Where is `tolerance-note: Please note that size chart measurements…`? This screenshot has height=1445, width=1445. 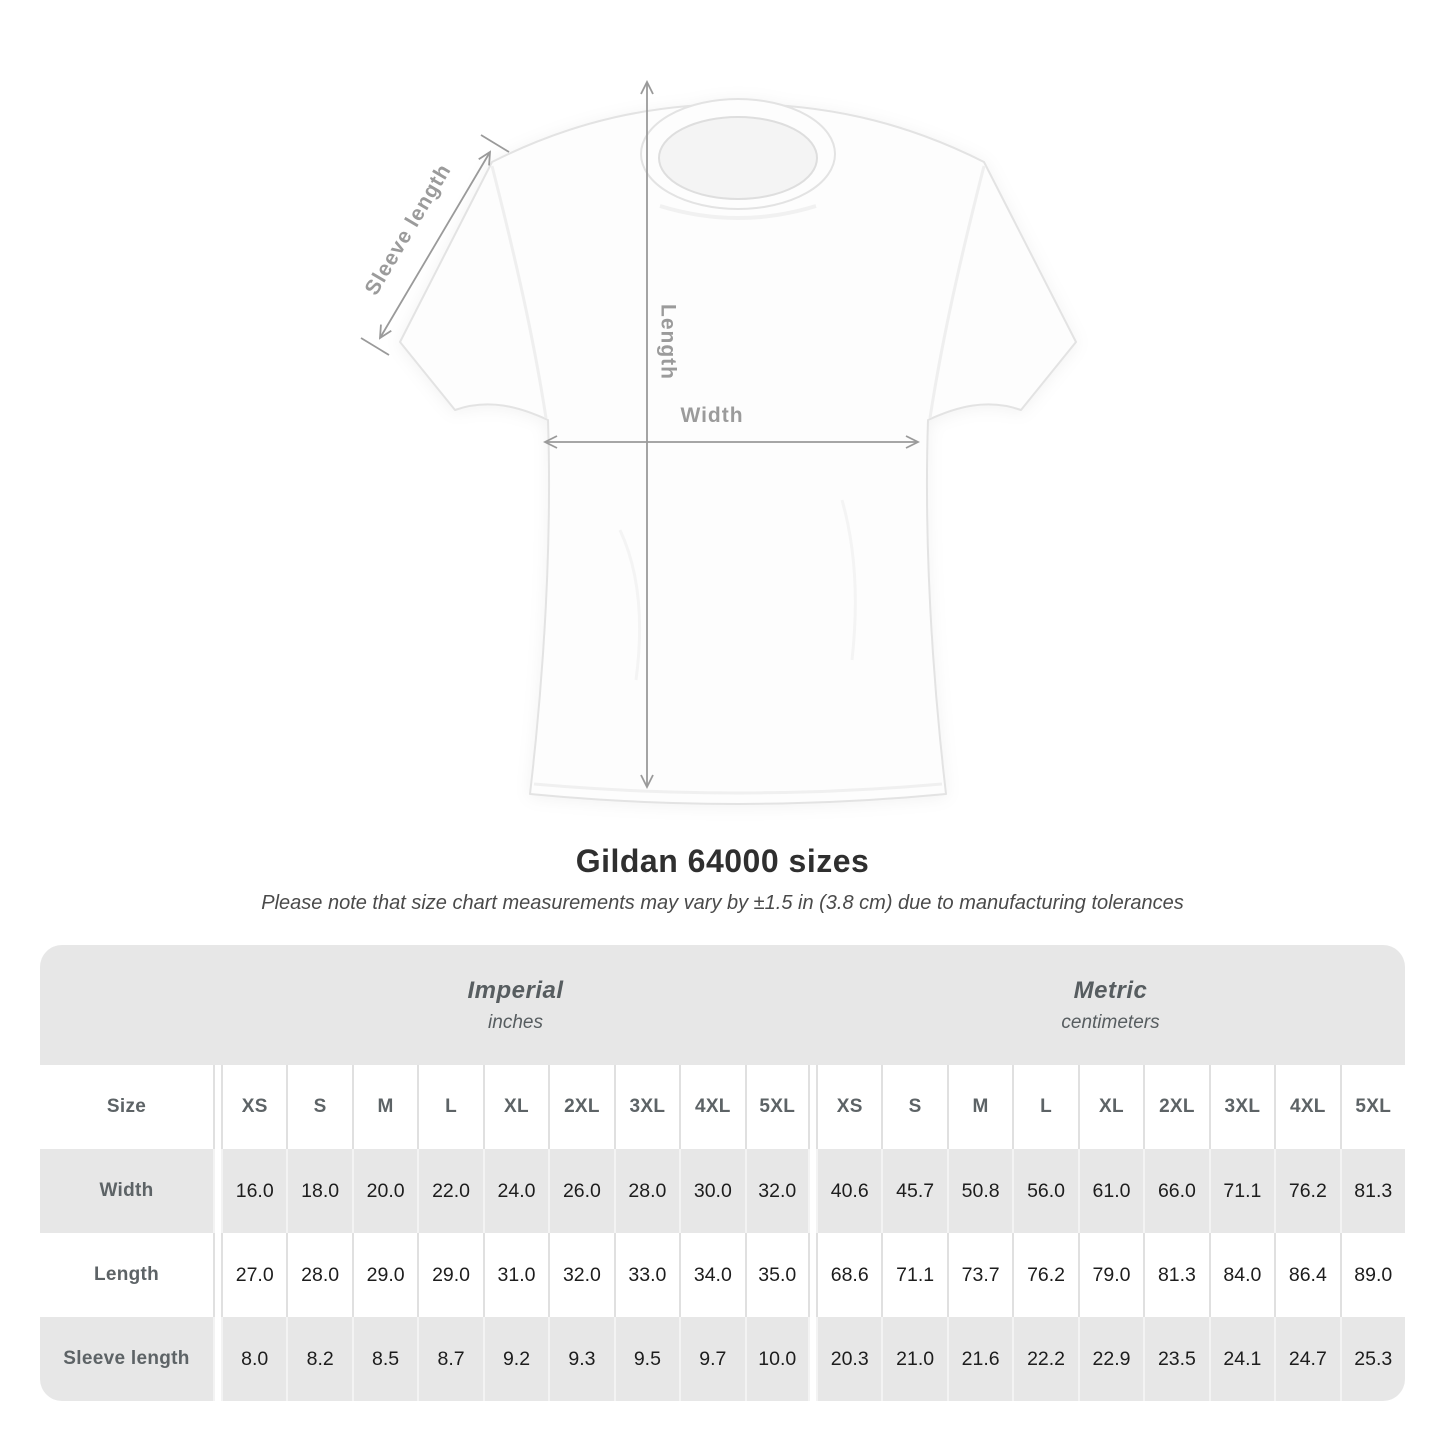 tolerance-note: Please note that size chart measurements… is located at coordinates (722, 903).